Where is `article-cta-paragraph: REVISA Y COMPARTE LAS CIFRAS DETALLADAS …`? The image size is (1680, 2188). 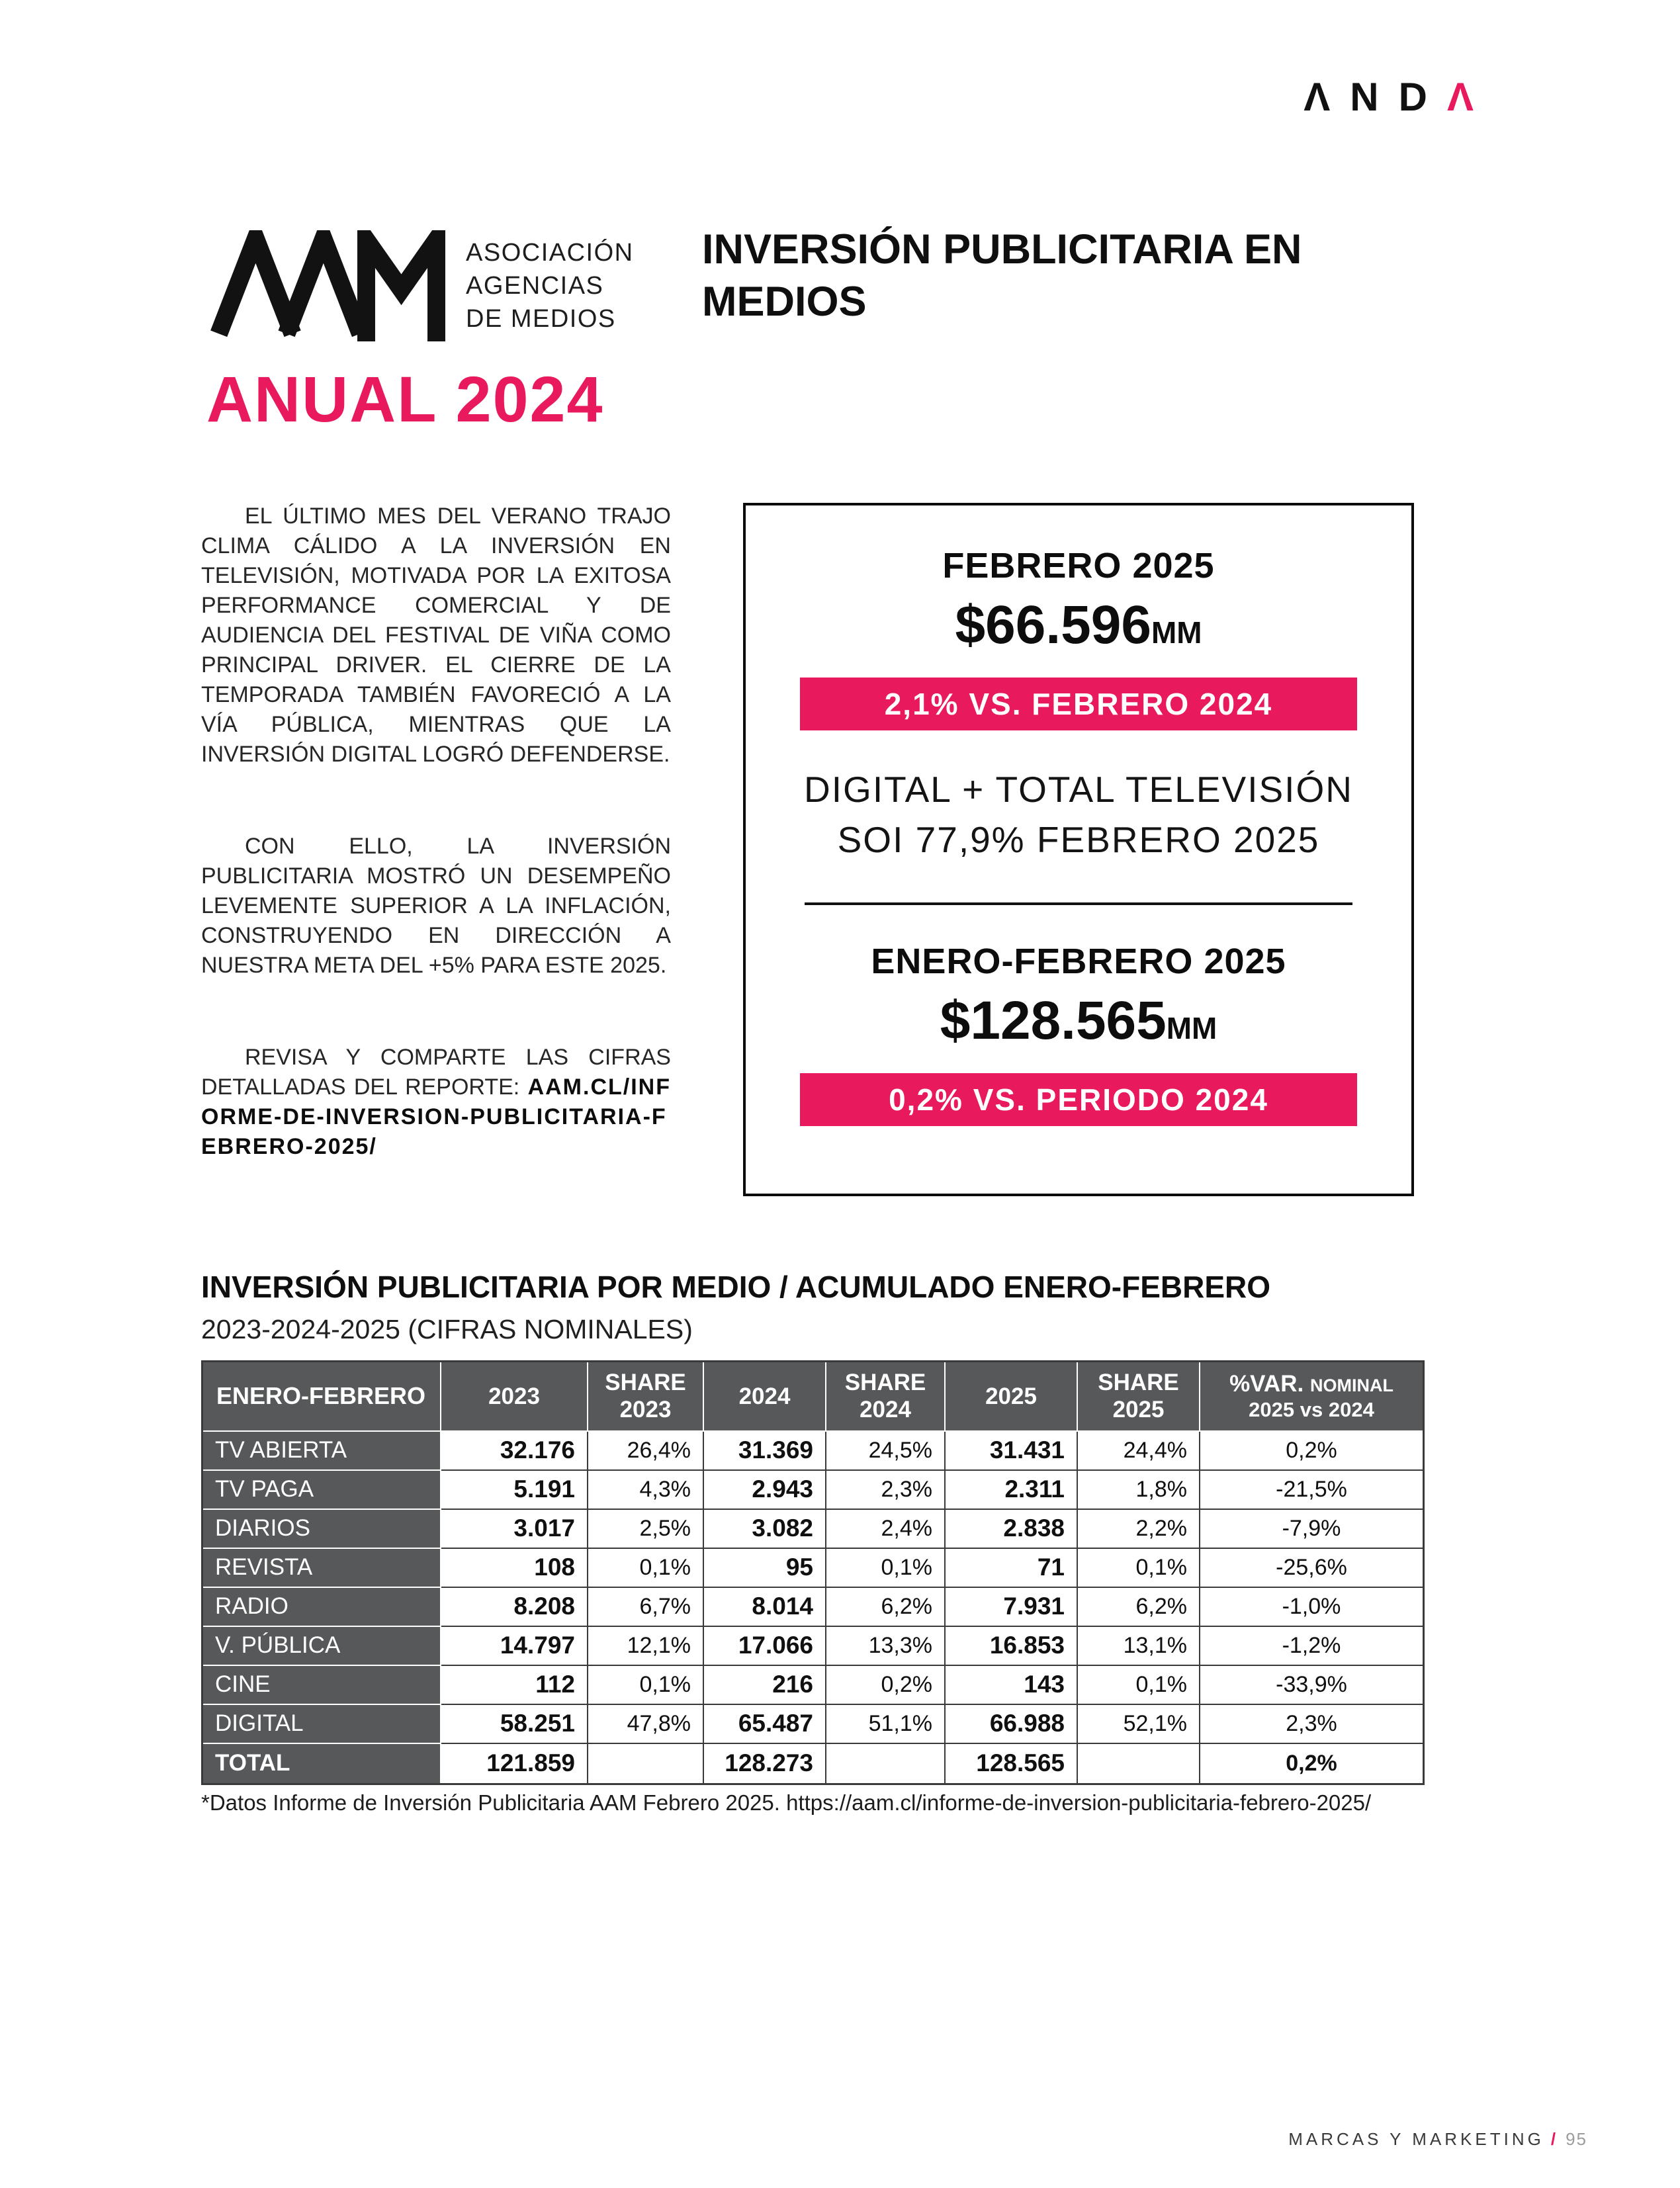
article-cta-paragraph: REVISA Y COMPARTE LAS CIFRAS DETALLADAS … is located at coordinates (436, 1102).